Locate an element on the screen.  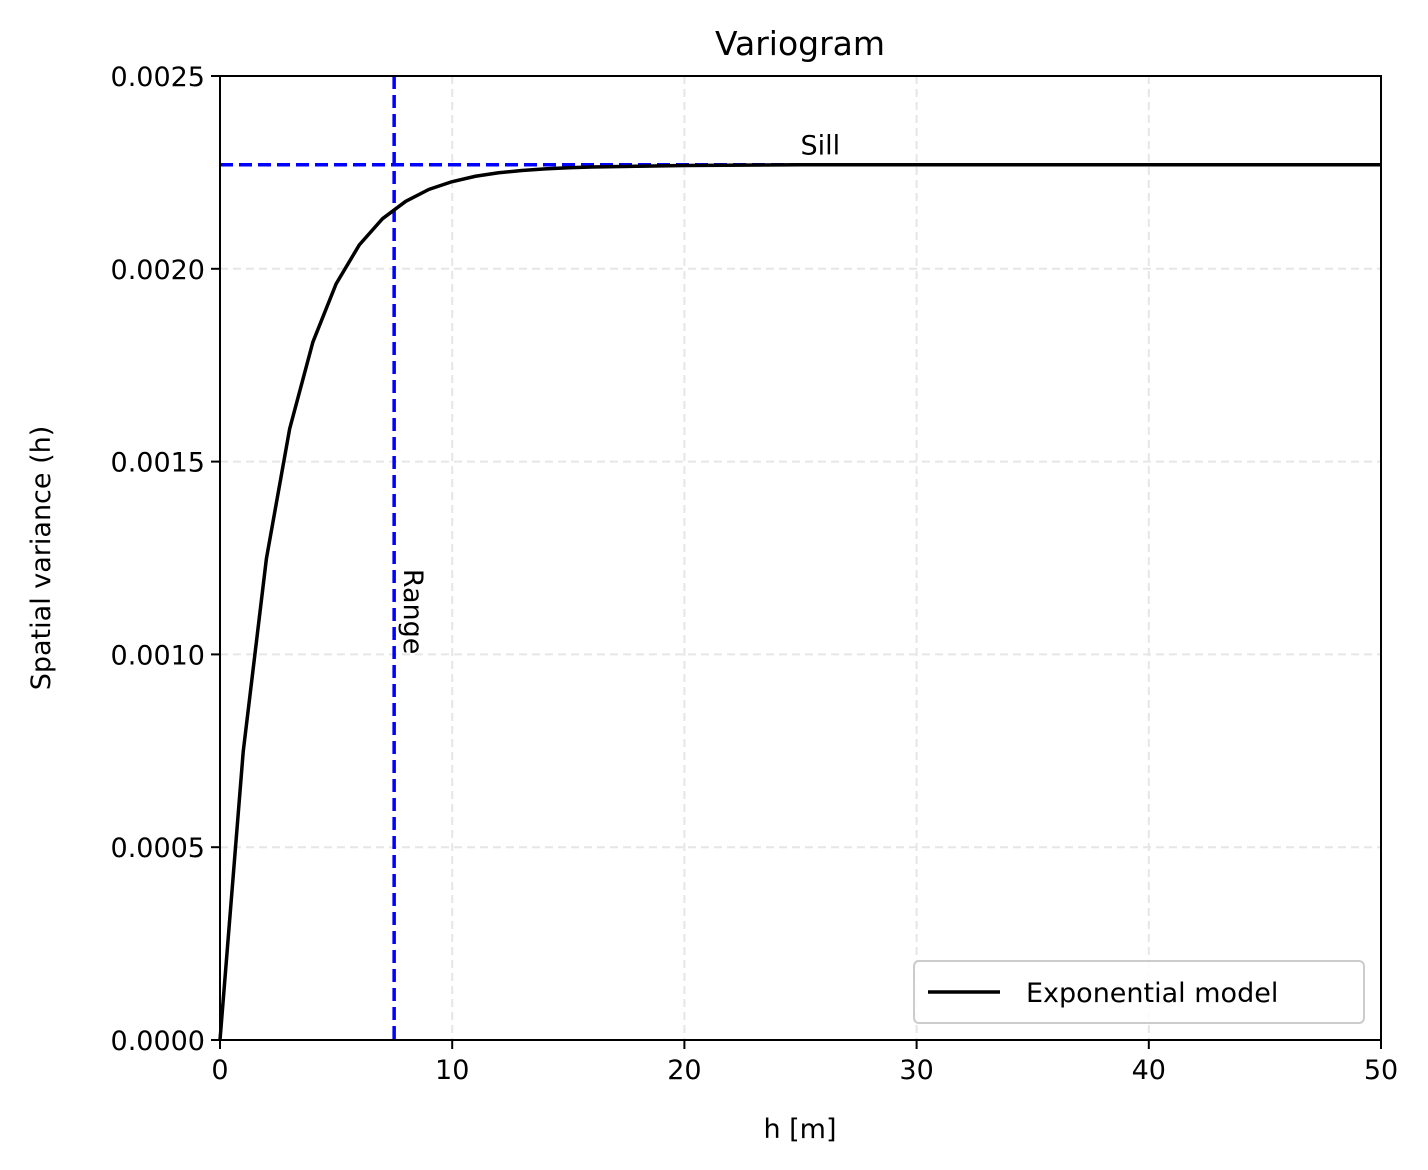
sill-label: Sill is located at coordinates (821, 146).